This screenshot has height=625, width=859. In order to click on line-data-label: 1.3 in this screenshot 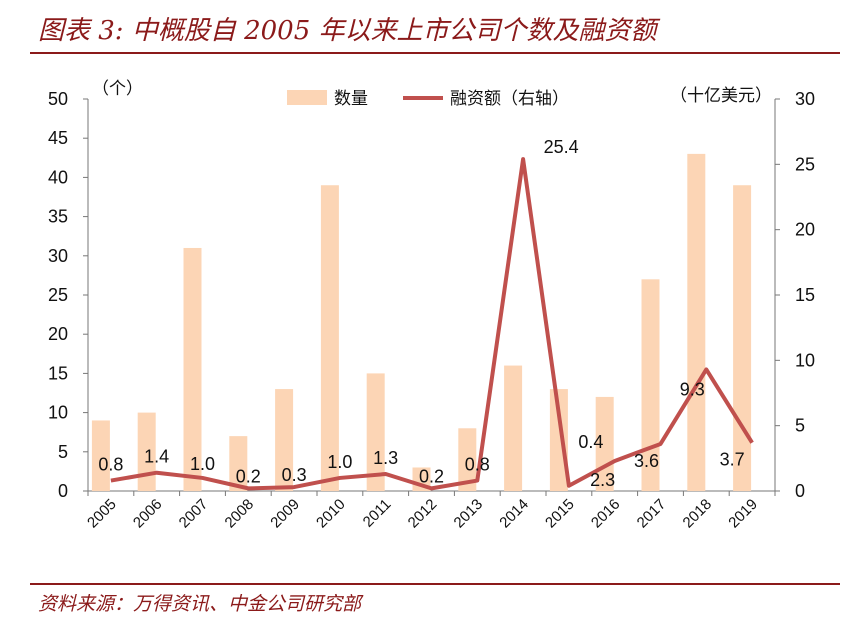, I will do `click(385, 458)`.